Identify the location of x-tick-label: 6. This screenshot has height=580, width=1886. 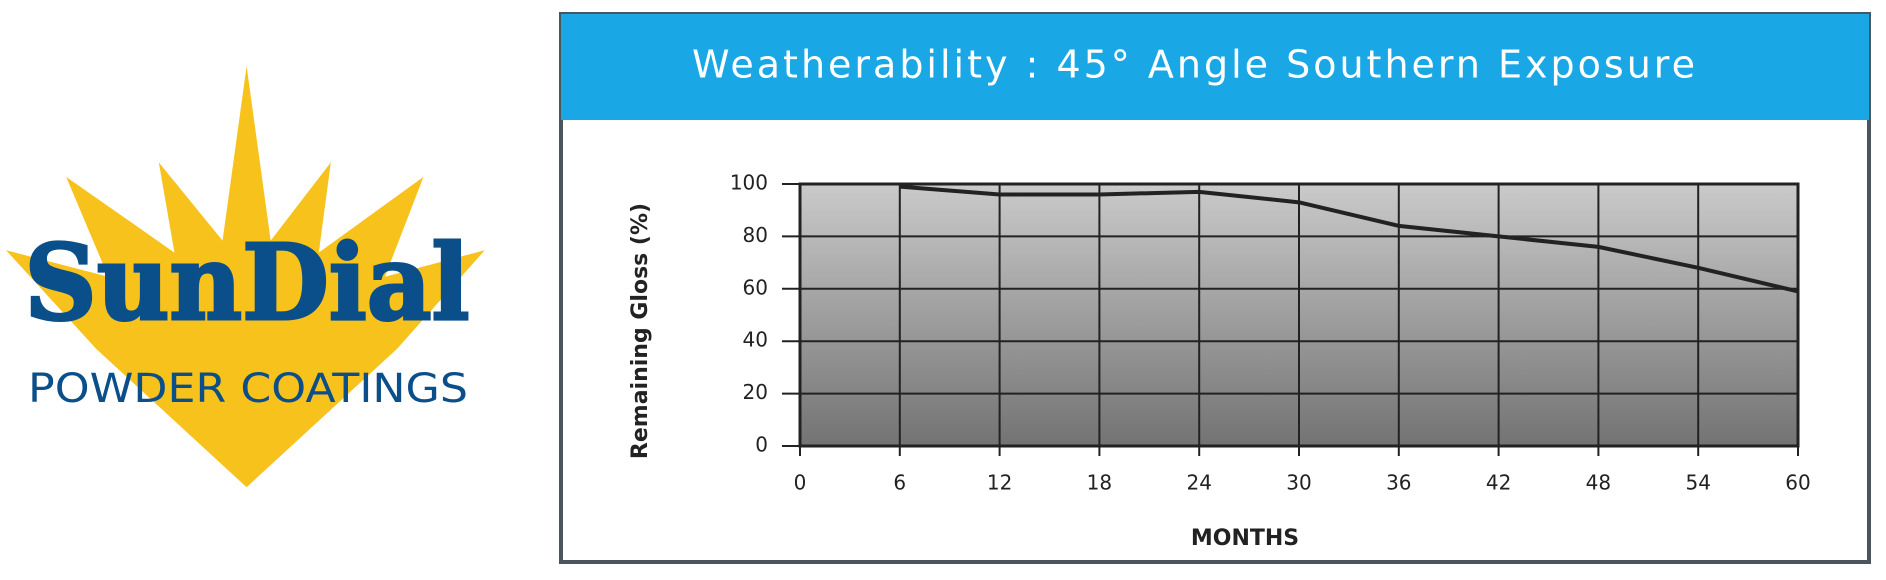
(899, 483).